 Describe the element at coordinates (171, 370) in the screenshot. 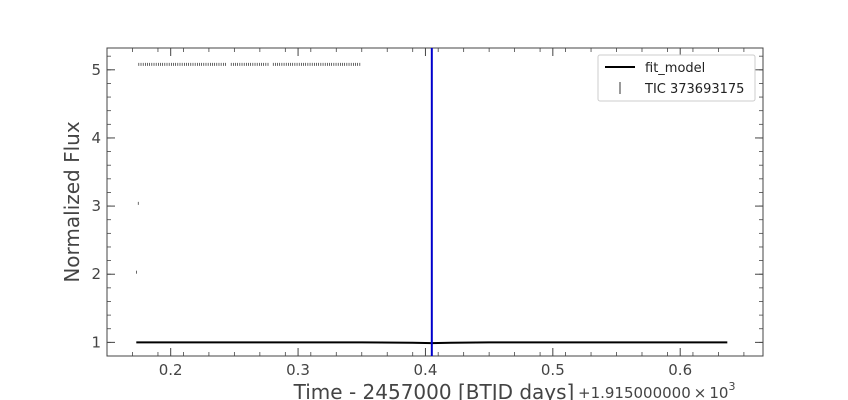

I see `x-tick-label: 0.2` at that location.